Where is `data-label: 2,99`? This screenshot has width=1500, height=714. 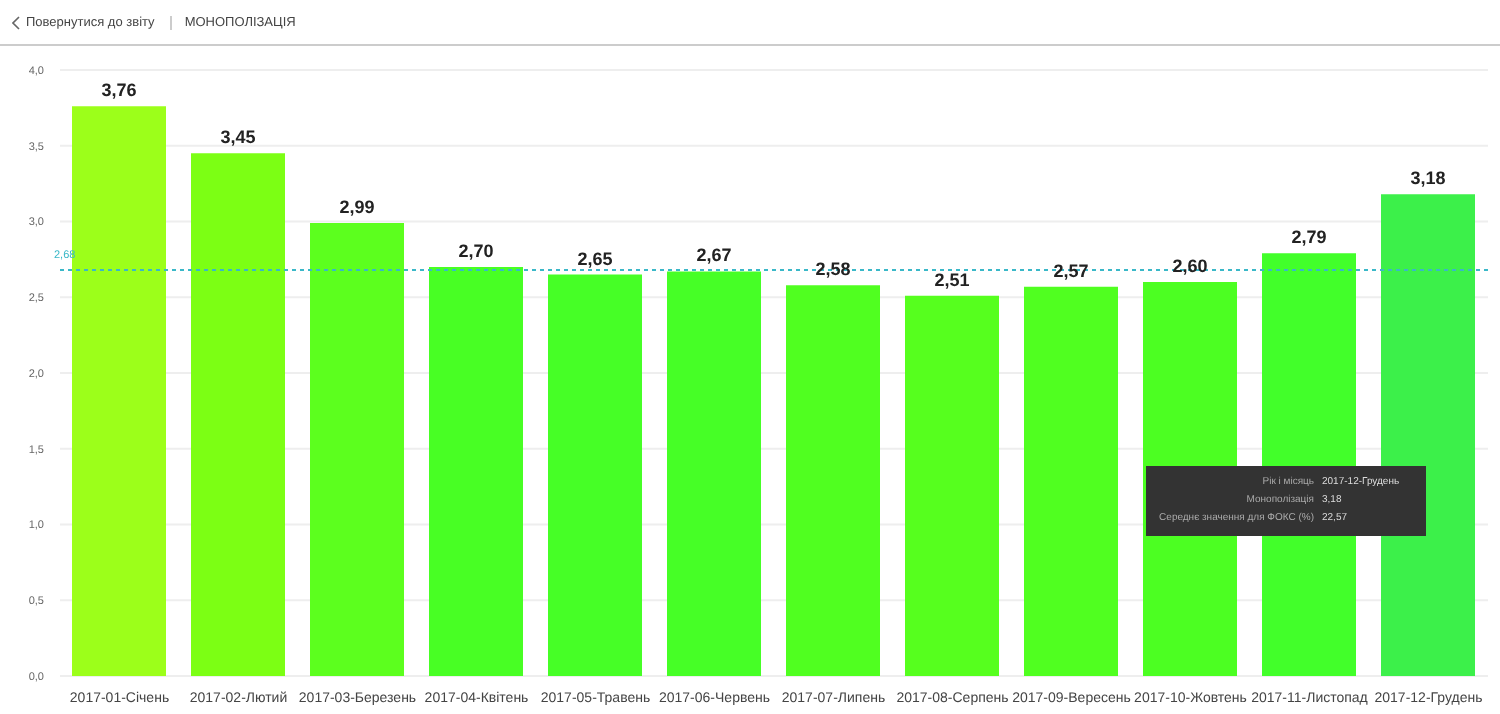
data-label: 2,99 is located at coordinates (357, 207).